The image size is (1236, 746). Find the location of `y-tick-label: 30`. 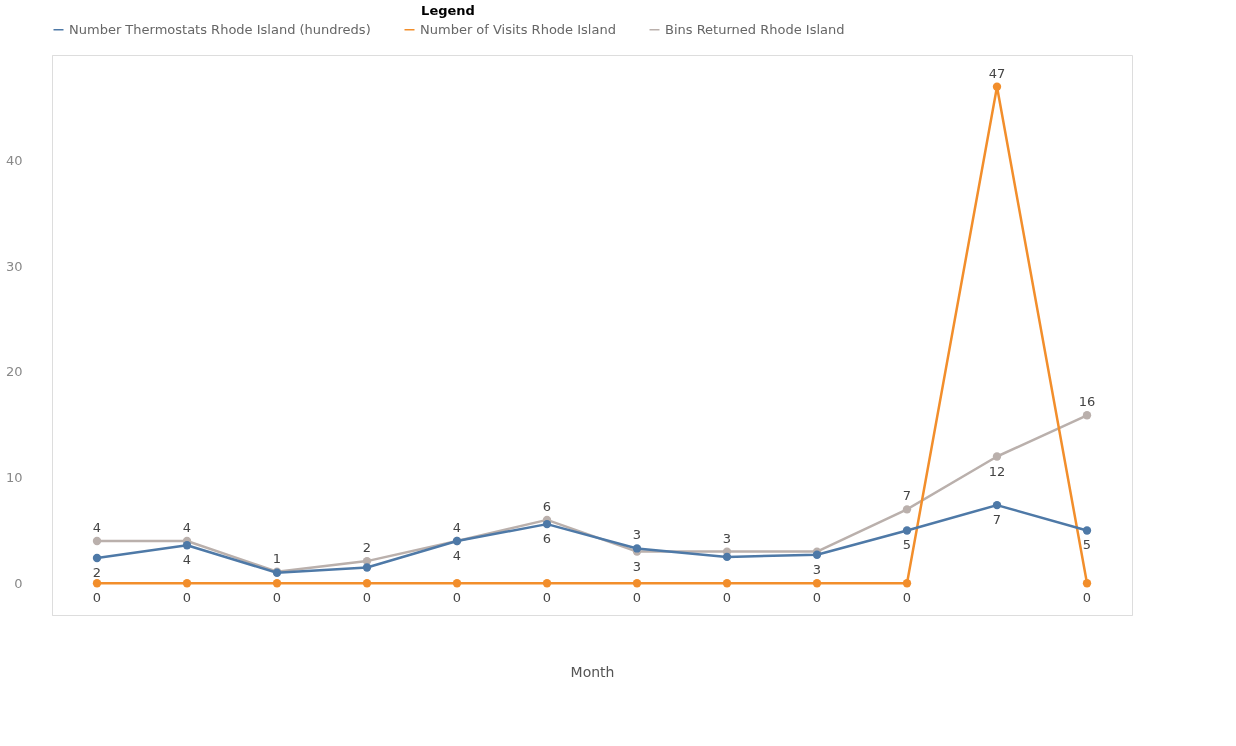

y-tick-label: 30 is located at coordinates (14, 266).